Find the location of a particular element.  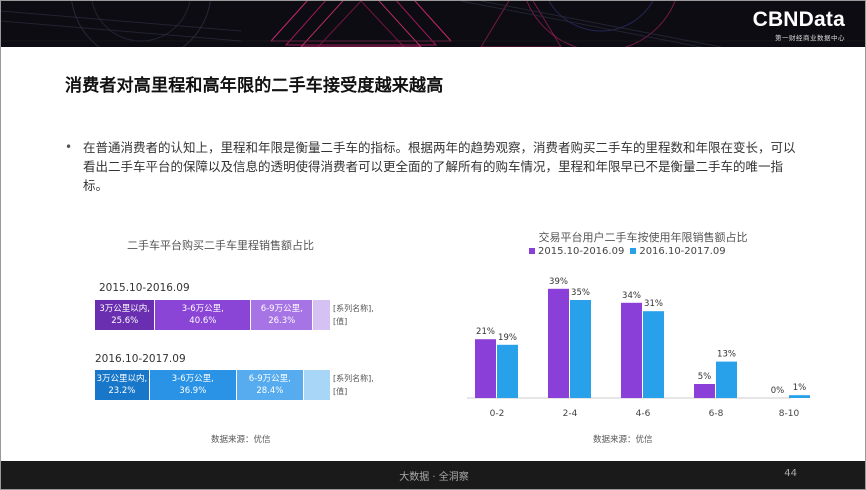

bar-data-label: 34% is located at coordinates (631, 296).